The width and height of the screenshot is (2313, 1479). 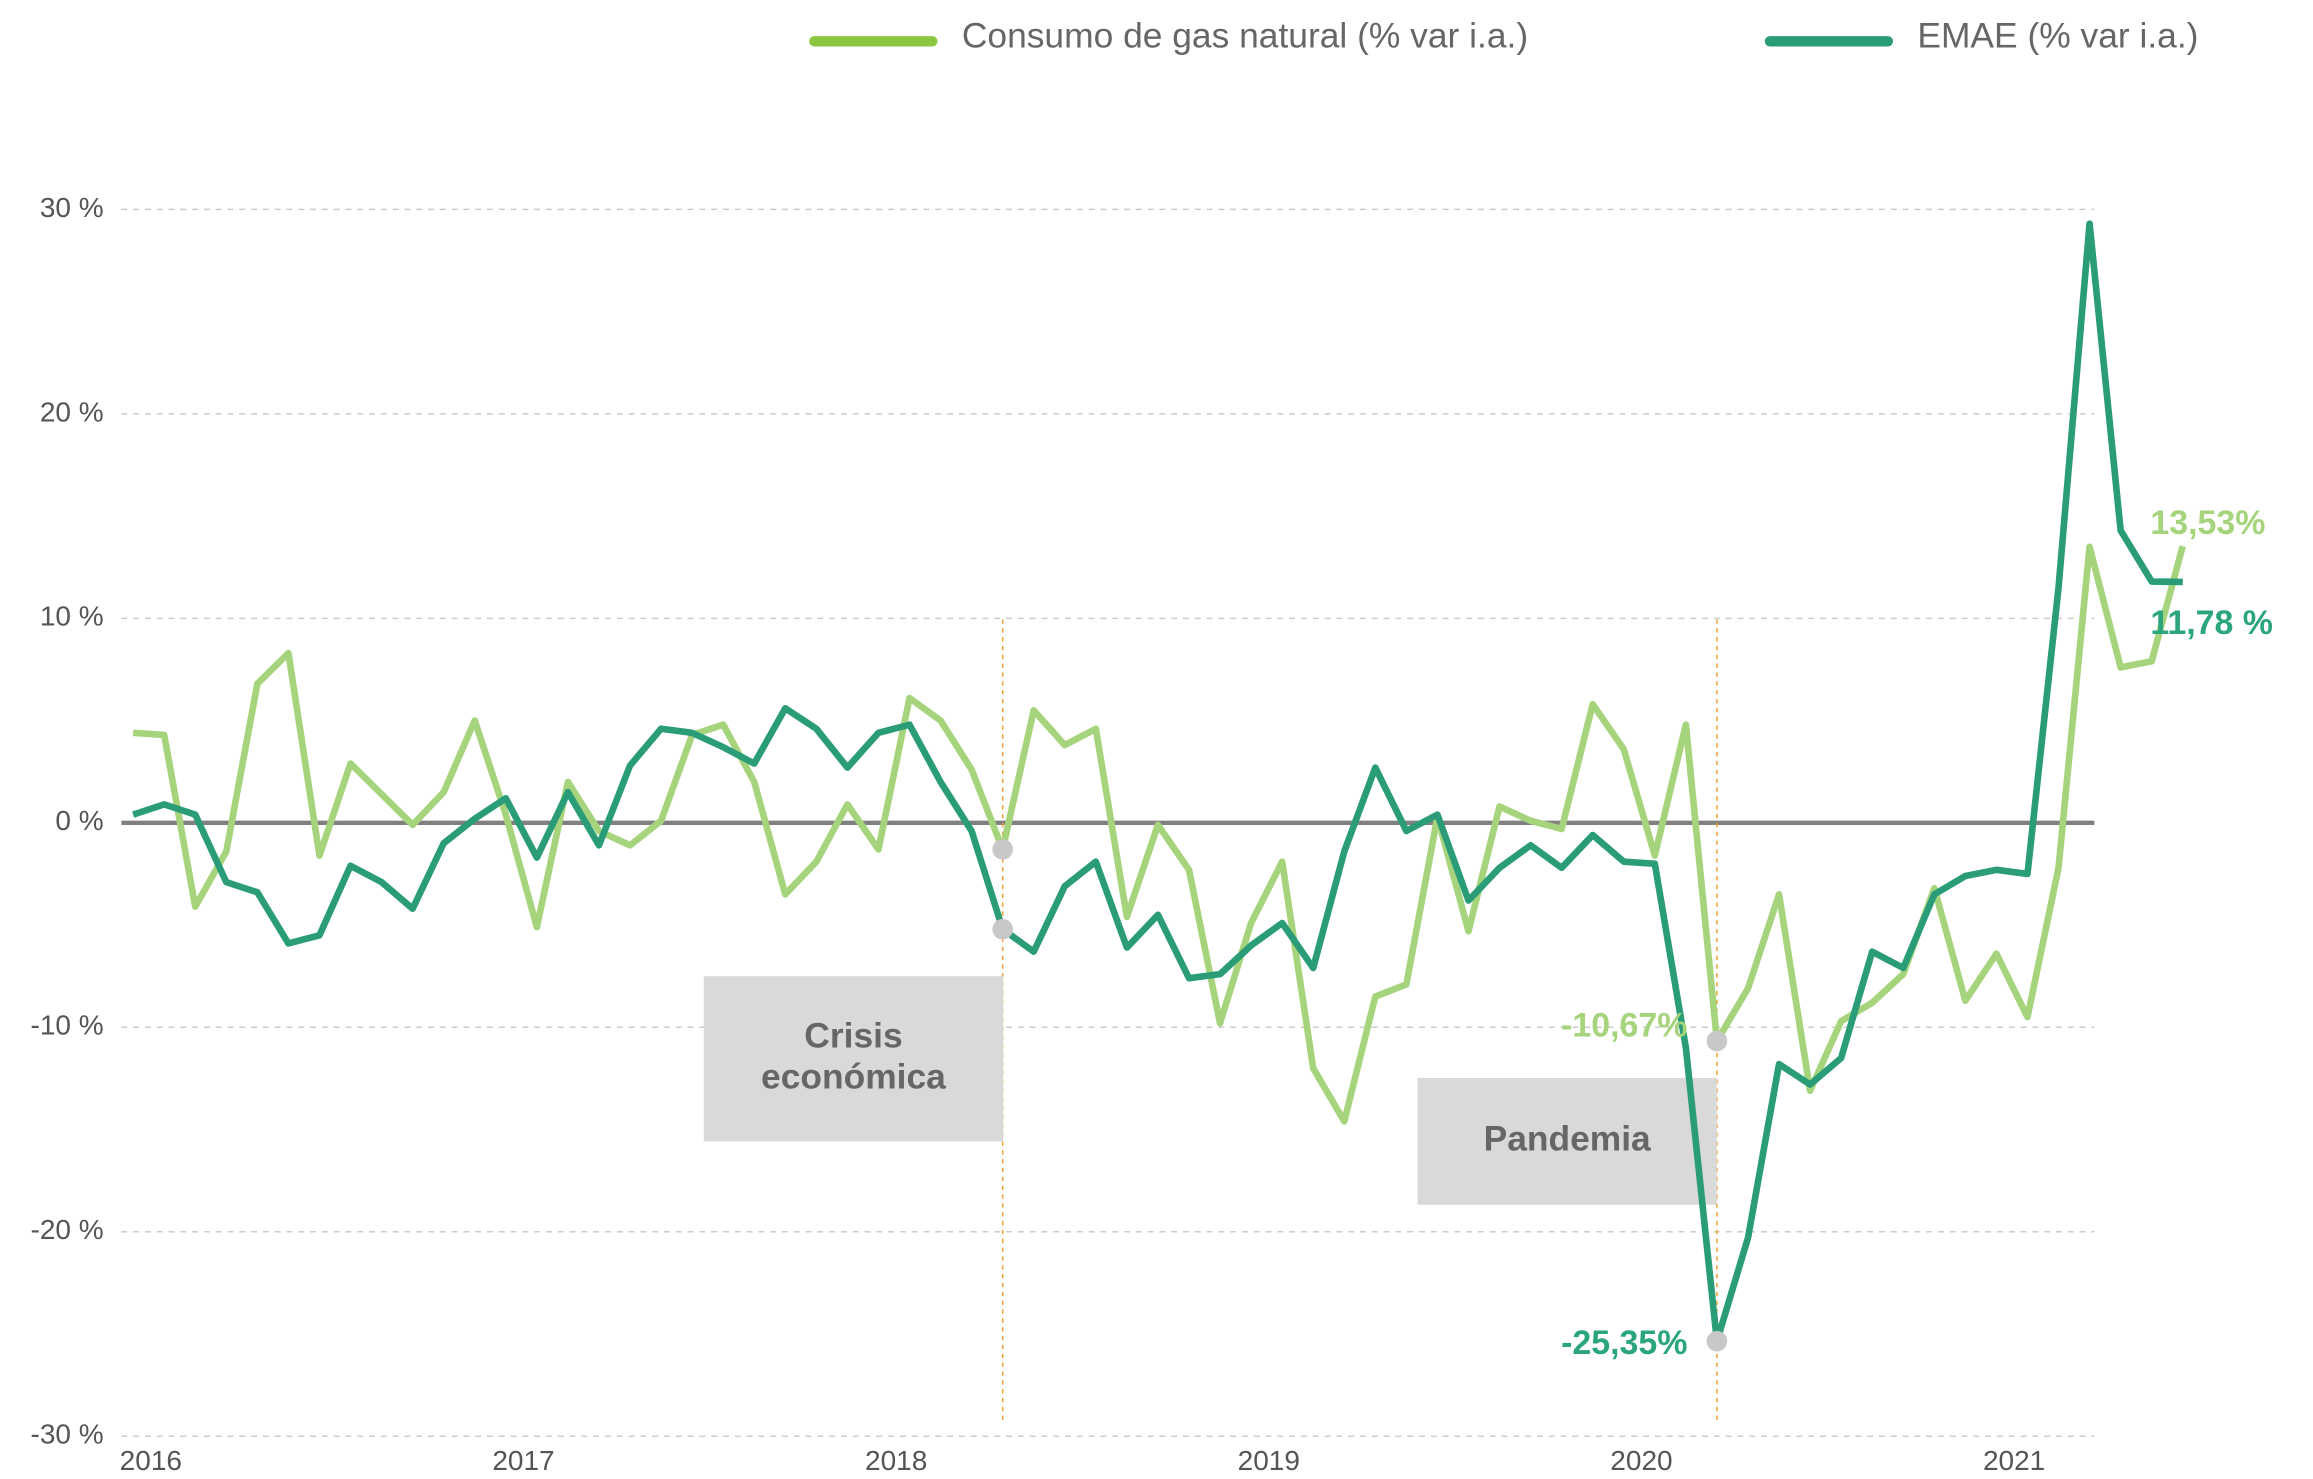 I want to click on legend-label: EMAE (% var i.a.), so click(x=2057, y=36).